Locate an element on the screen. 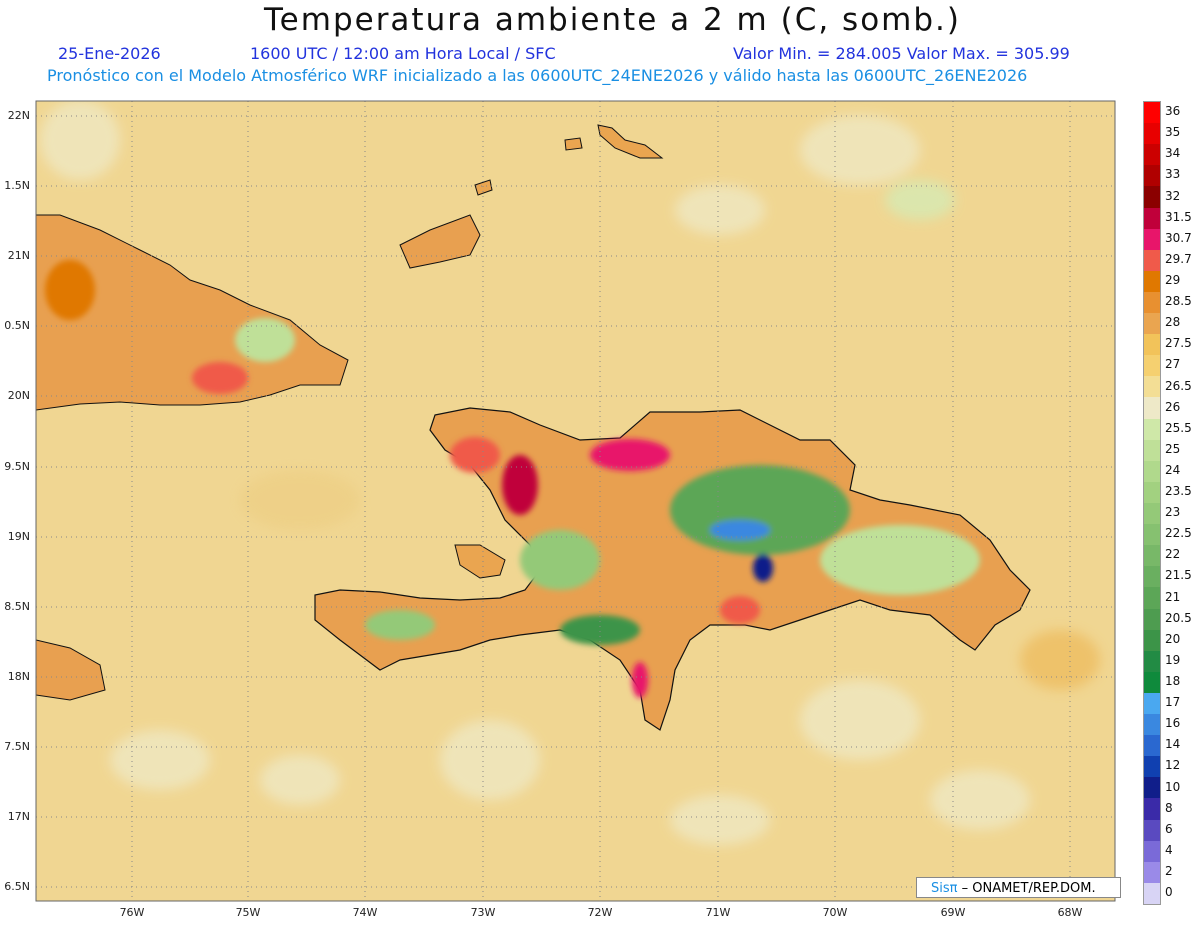 The height and width of the screenshot is (927, 1200). hot-zone is located at coordinates (520, 485).